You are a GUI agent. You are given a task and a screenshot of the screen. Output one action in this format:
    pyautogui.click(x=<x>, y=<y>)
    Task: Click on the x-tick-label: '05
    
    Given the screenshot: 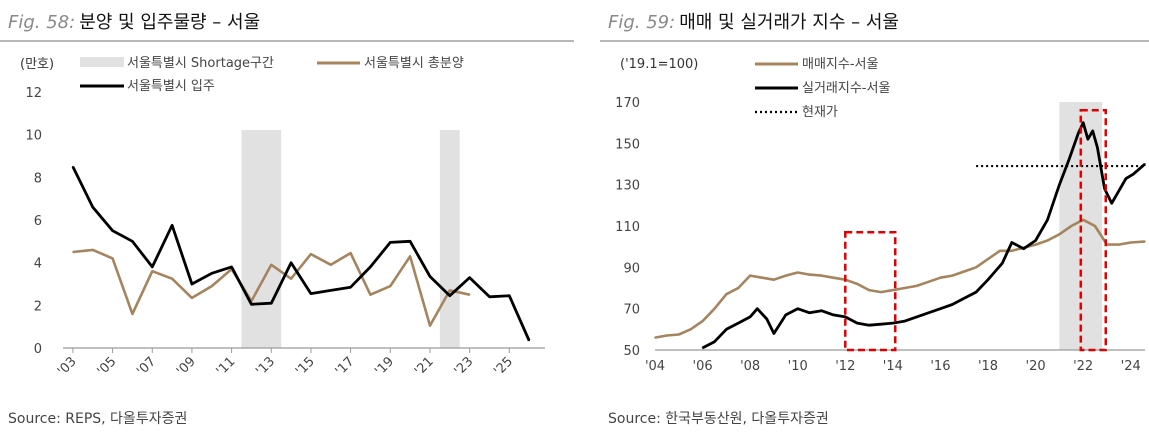 What is the action you would take?
    pyautogui.click(x=107, y=366)
    